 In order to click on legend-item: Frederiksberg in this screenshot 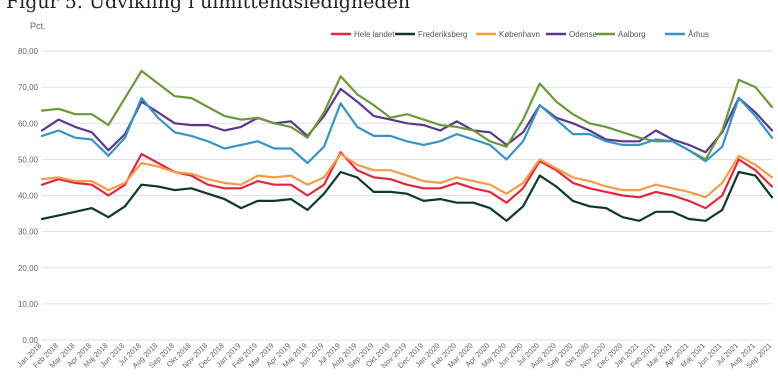, I will do `click(431, 34)`.